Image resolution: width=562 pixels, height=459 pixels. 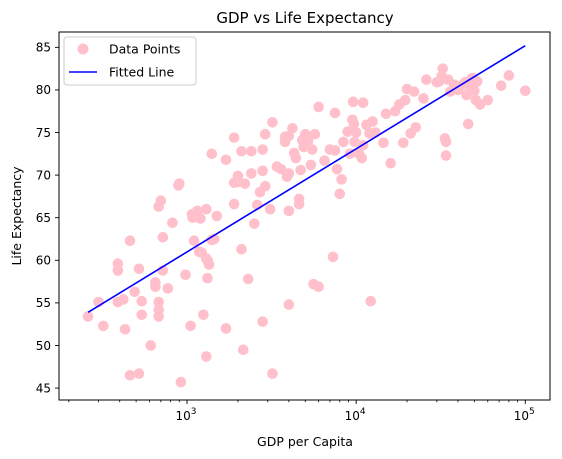 I want to click on legend-box, so click(x=130, y=61).